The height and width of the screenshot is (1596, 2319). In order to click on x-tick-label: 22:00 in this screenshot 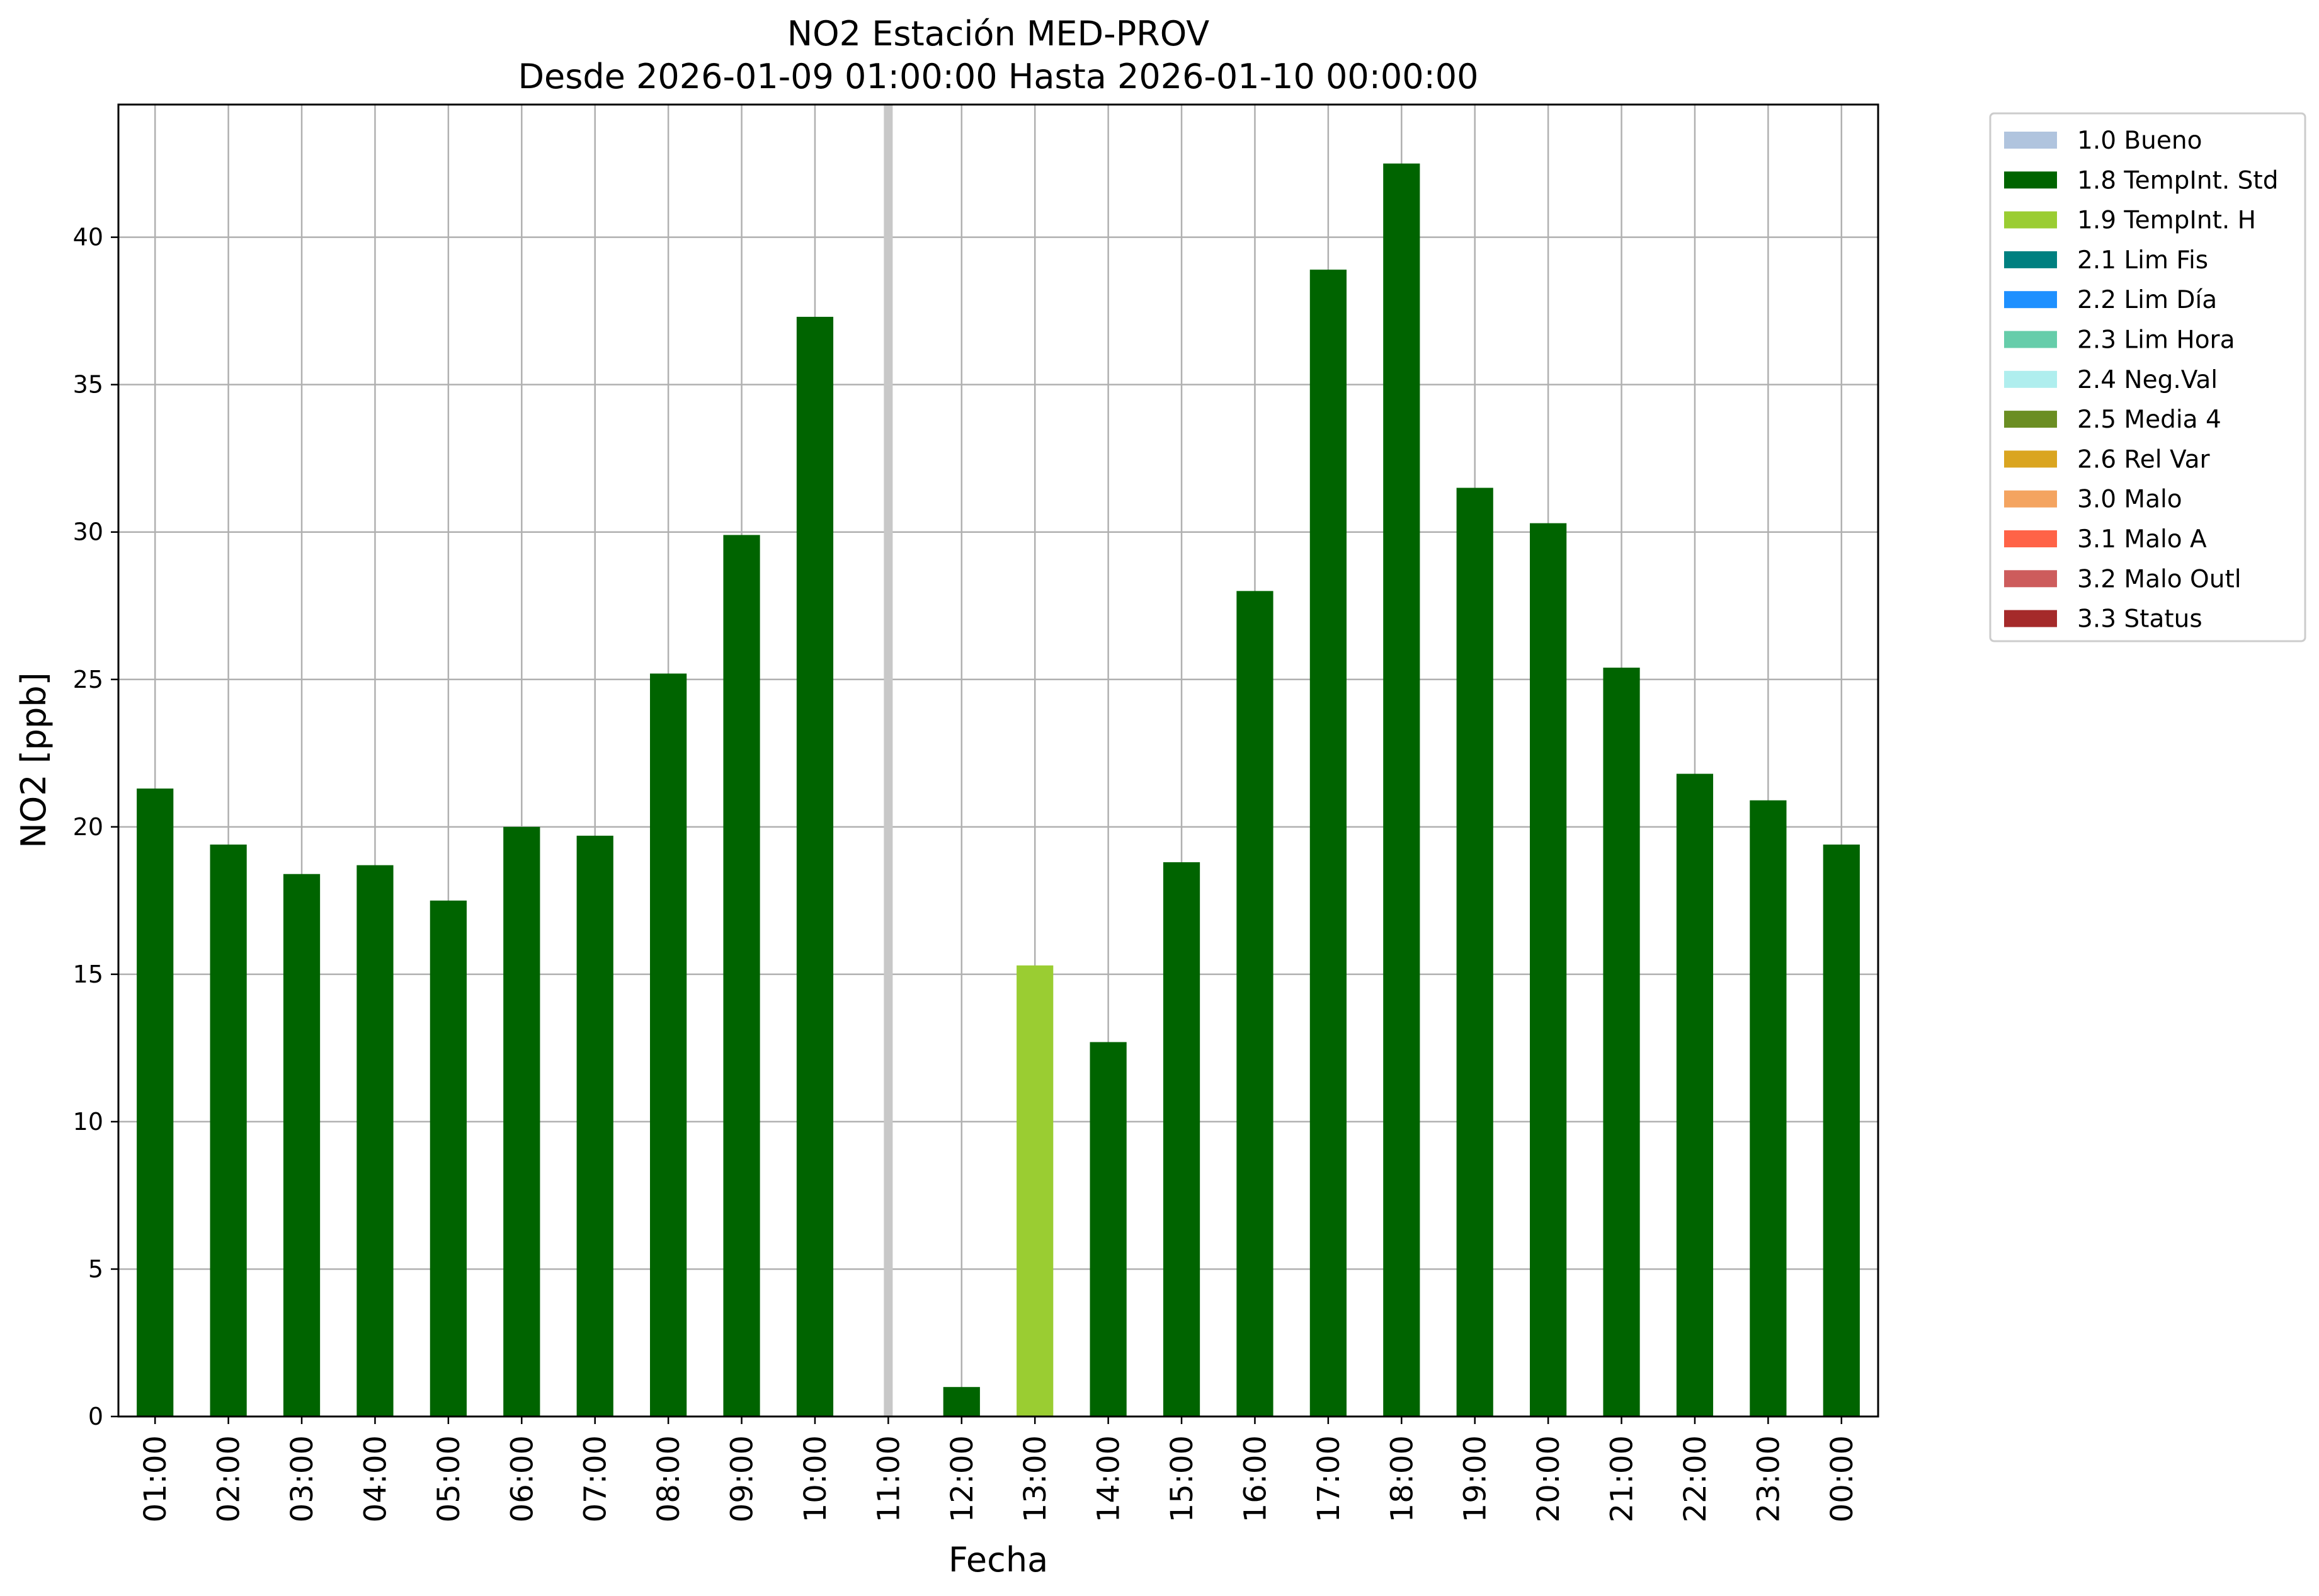, I will do `click(1695, 1478)`.